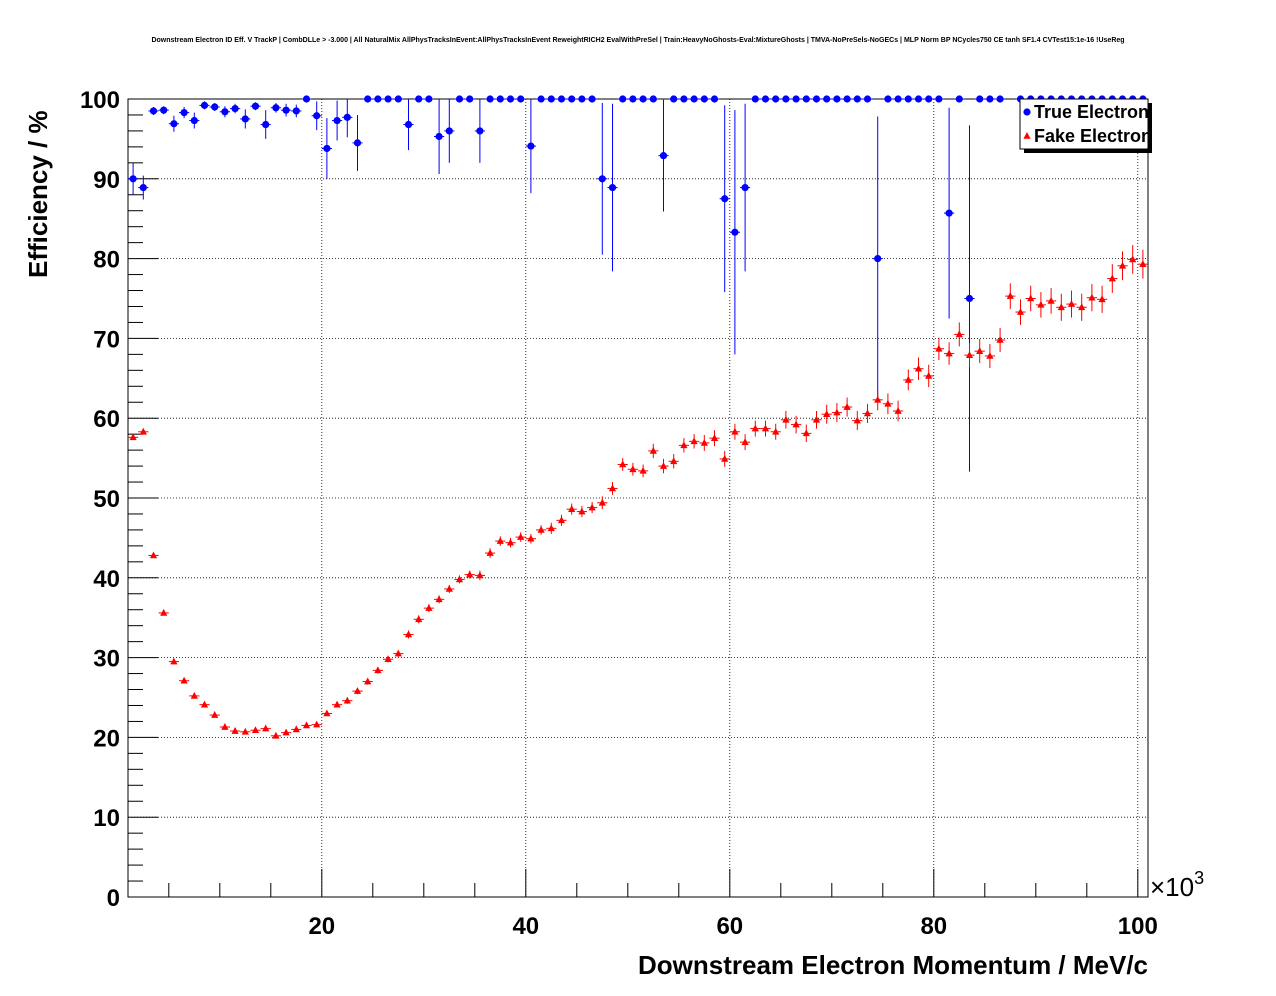  I want to click on legend-box, so click(1084, 124).